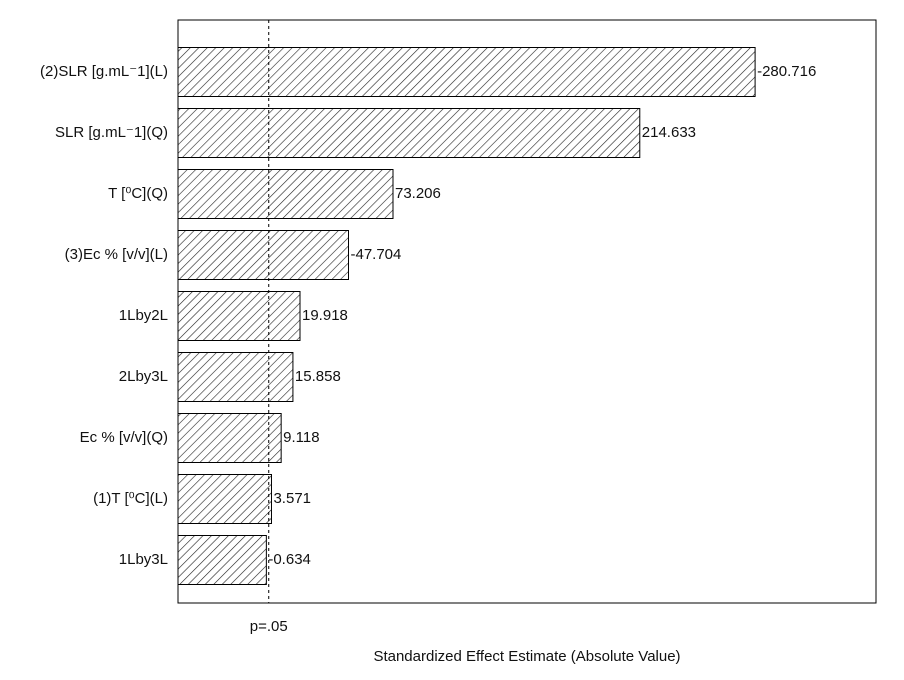 This screenshot has height=680, width=904. What do you see at coordinates (301, 437) in the screenshot?
I see `value-label: 9.118` at bounding box center [301, 437].